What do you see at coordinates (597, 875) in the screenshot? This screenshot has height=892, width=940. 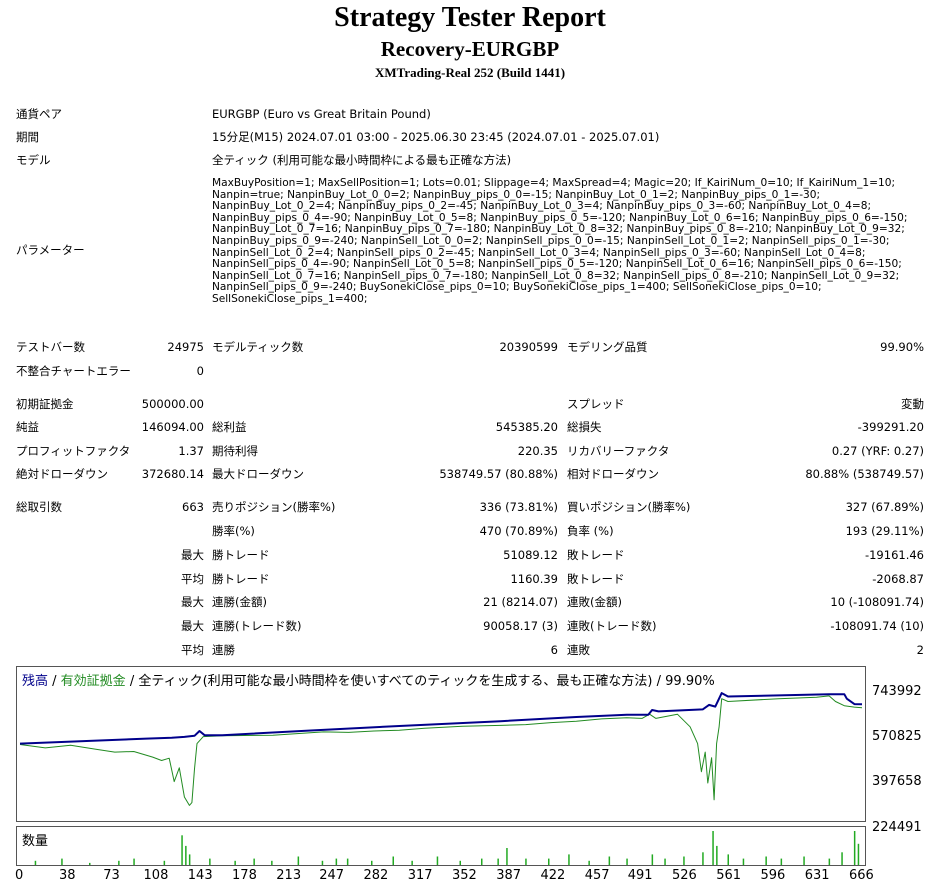 I see `x-tick-label: 457` at bounding box center [597, 875].